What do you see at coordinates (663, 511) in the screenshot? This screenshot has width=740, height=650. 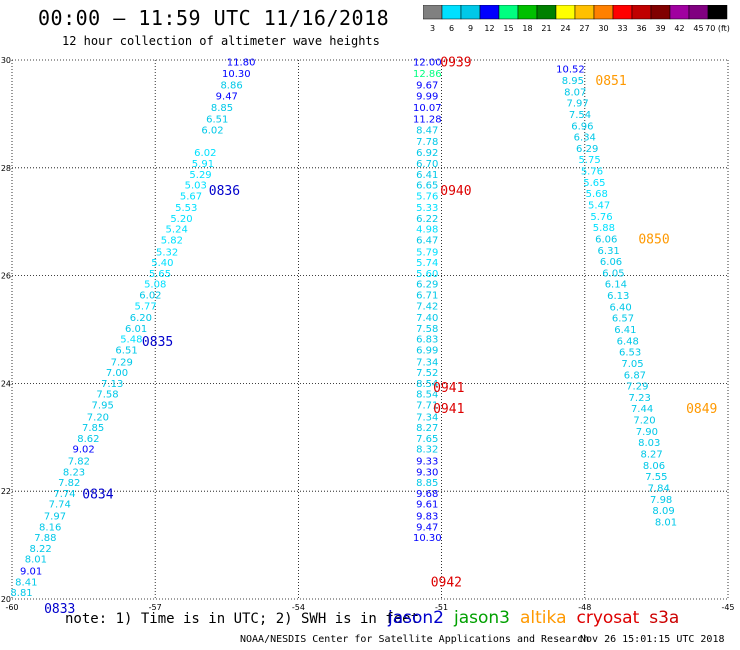 I see `swh-value: 8.09` at bounding box center [663, 511].